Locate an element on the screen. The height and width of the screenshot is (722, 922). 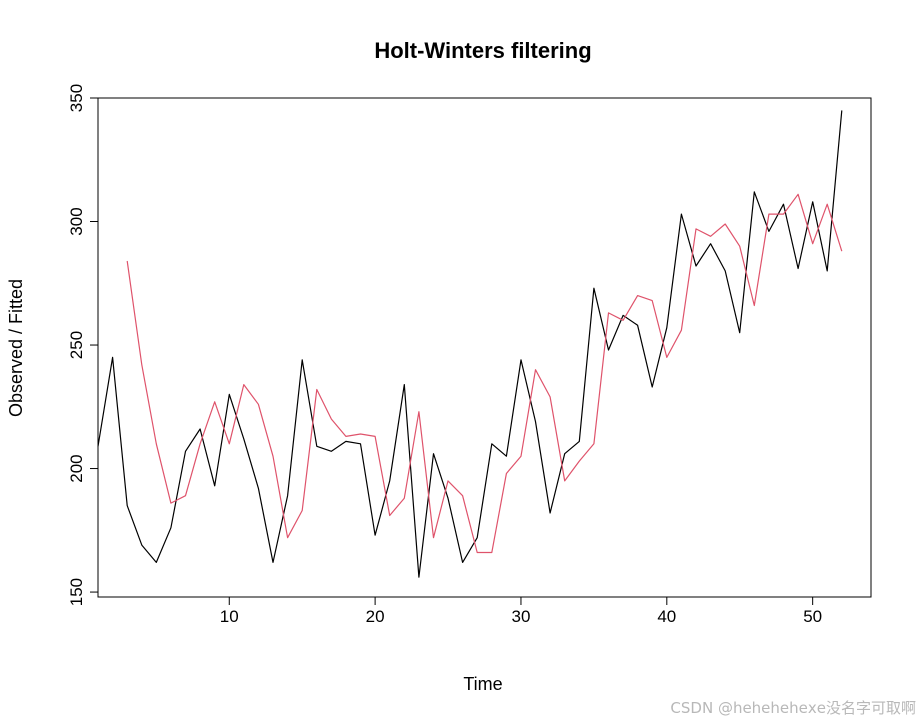
x-tick-label: 50 is located at coordinates (812, 616).